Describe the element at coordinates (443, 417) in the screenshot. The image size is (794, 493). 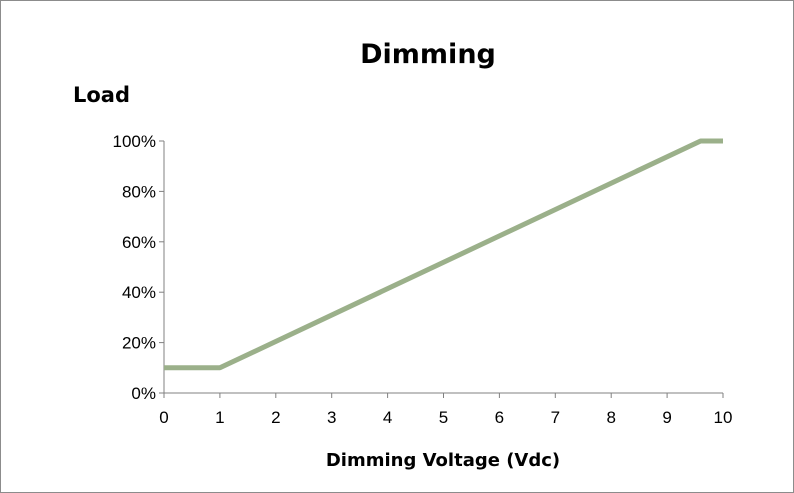
I see `x-tick-label: 5` at that location.